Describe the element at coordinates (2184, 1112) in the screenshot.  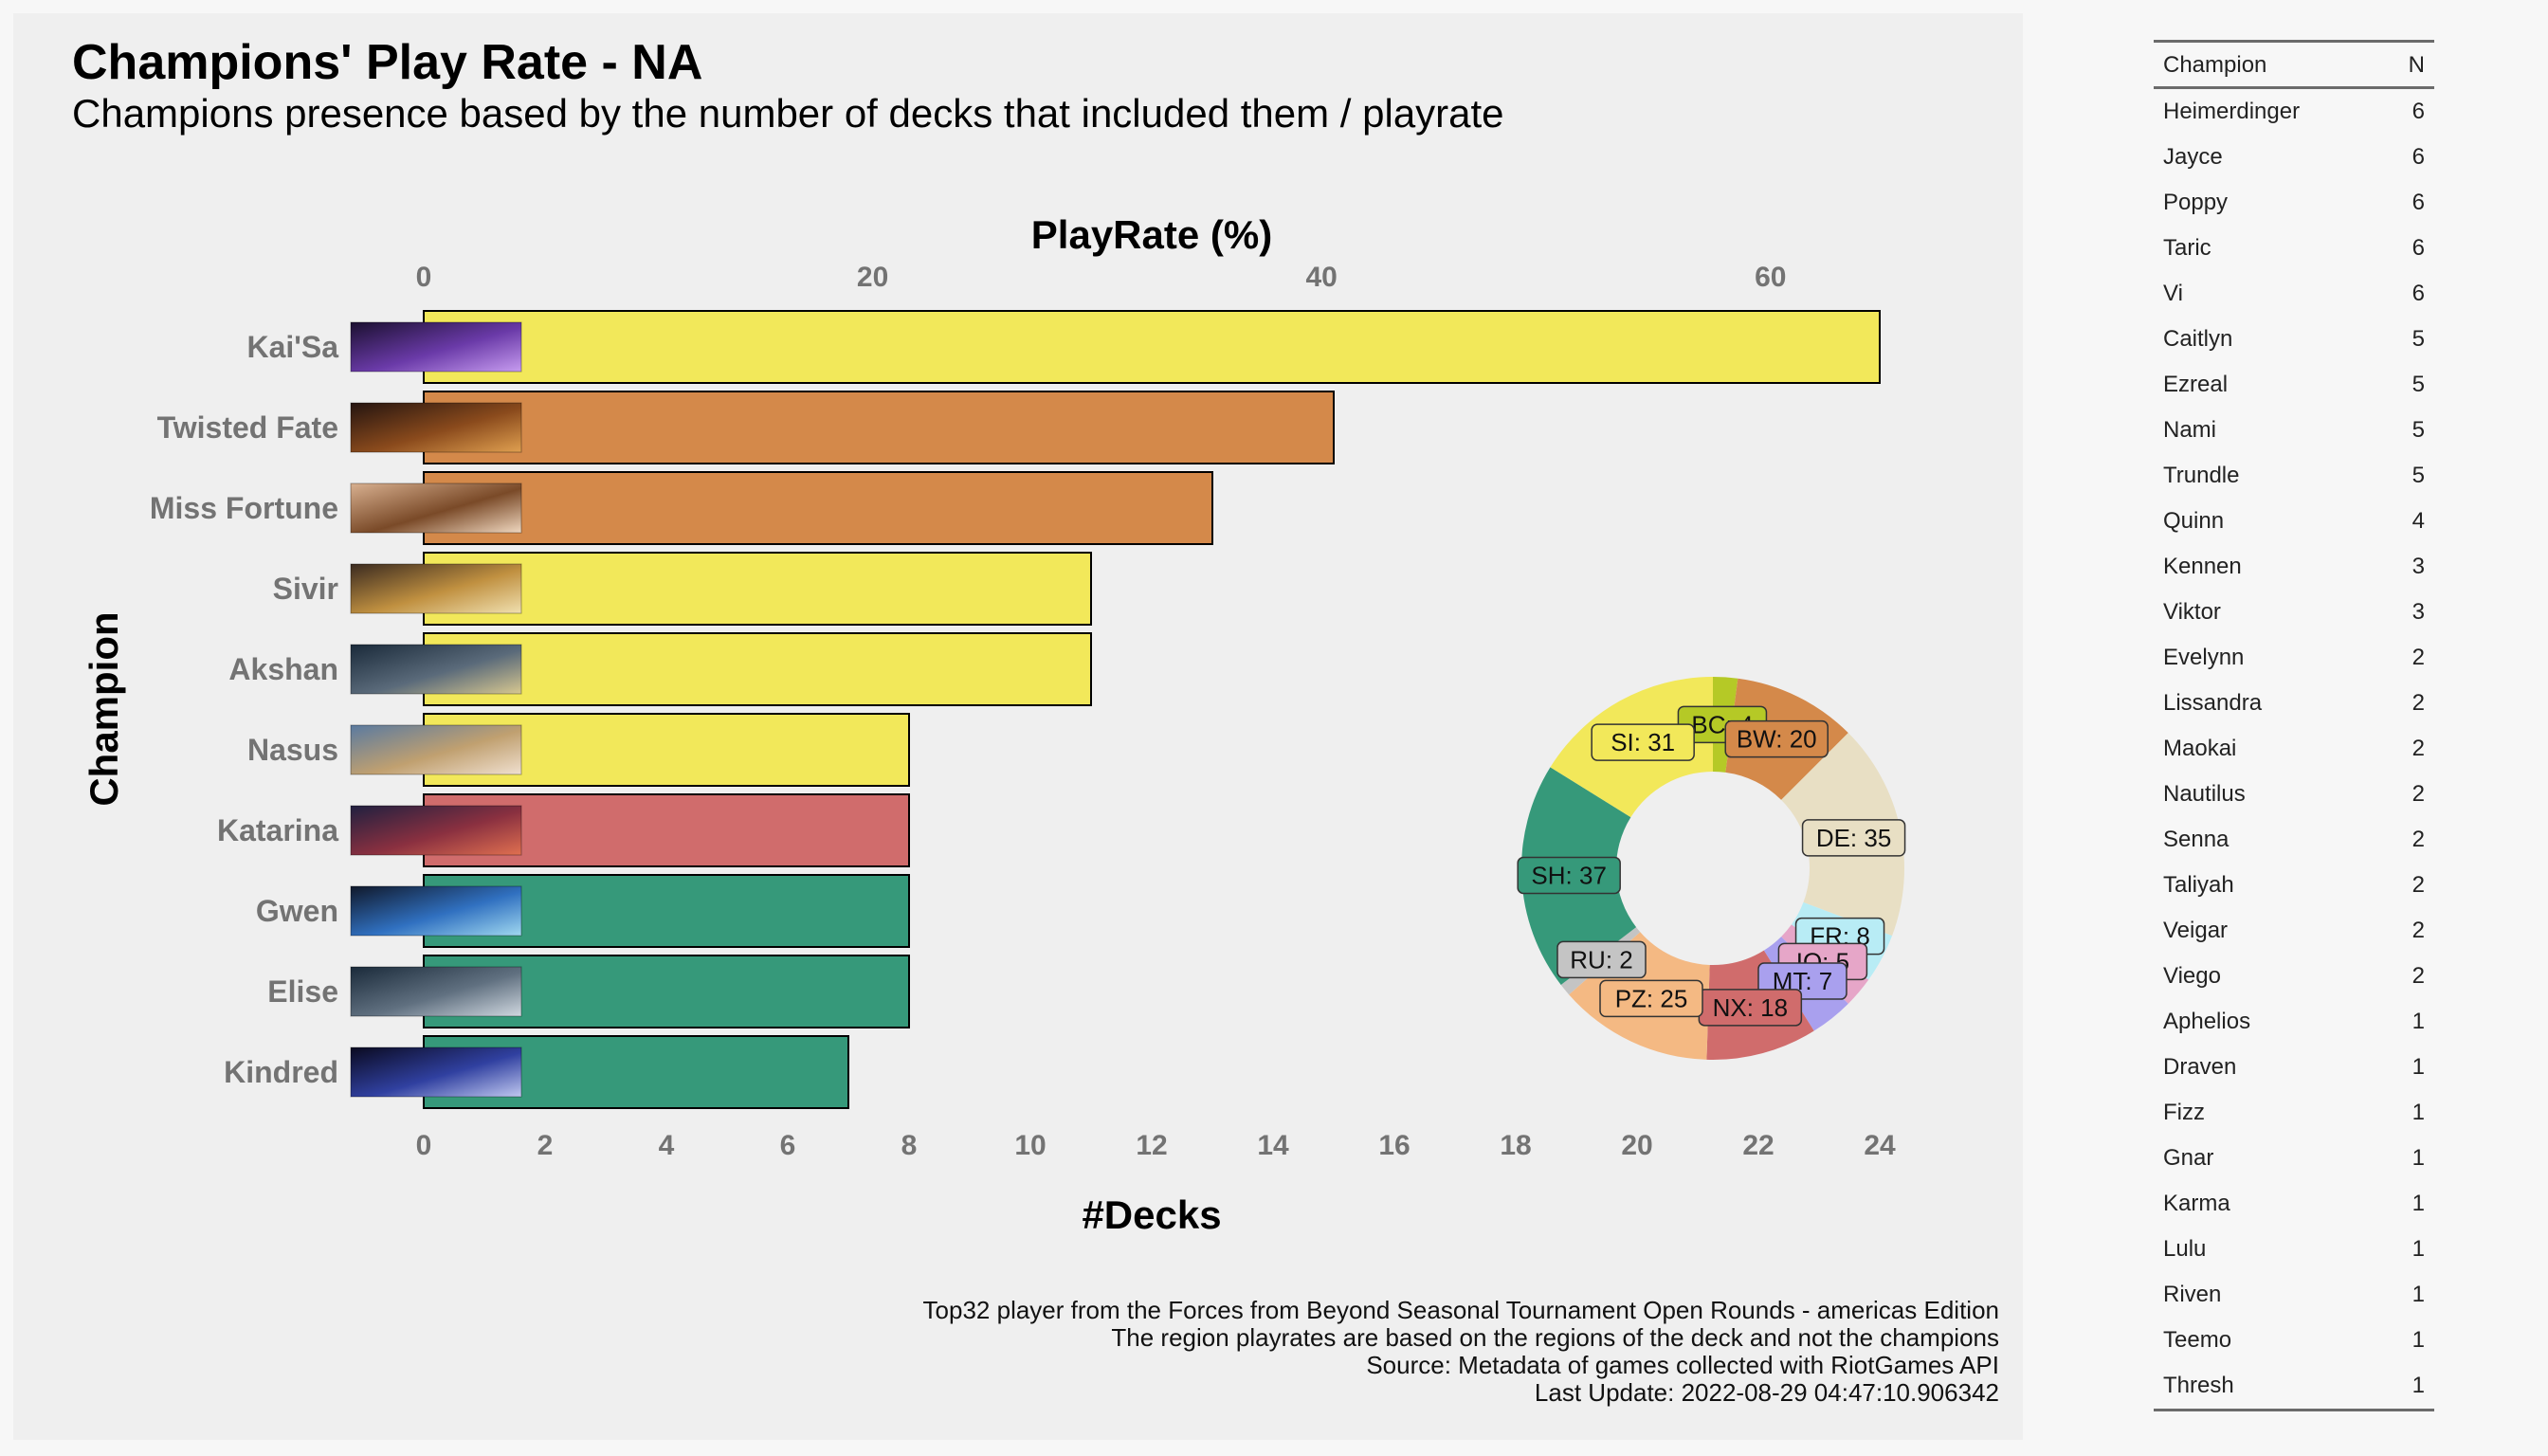
I see `champion-cell: Fizz` at that location.